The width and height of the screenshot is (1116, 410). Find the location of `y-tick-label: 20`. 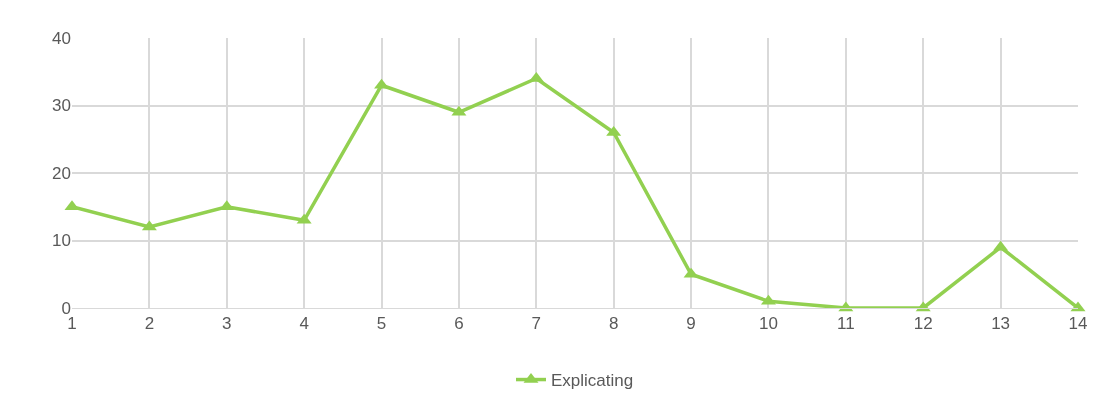

y-tick-label: 20 is located at coordinates (61, 173).